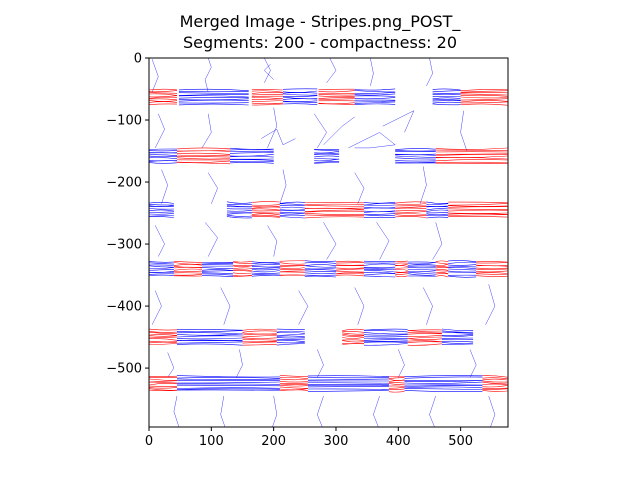  Describe the element at coordinates (124, 121) in the screenshot. I see `y-tick-label-1: −100` at that location.